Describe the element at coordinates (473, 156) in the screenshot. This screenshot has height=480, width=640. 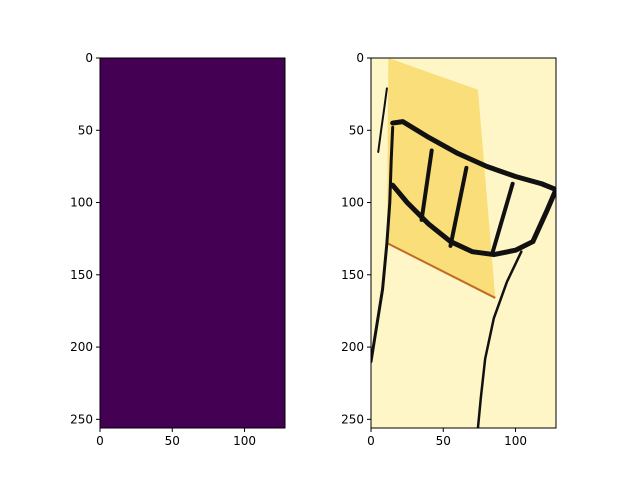
I see `top-arc-stroke` at that location.